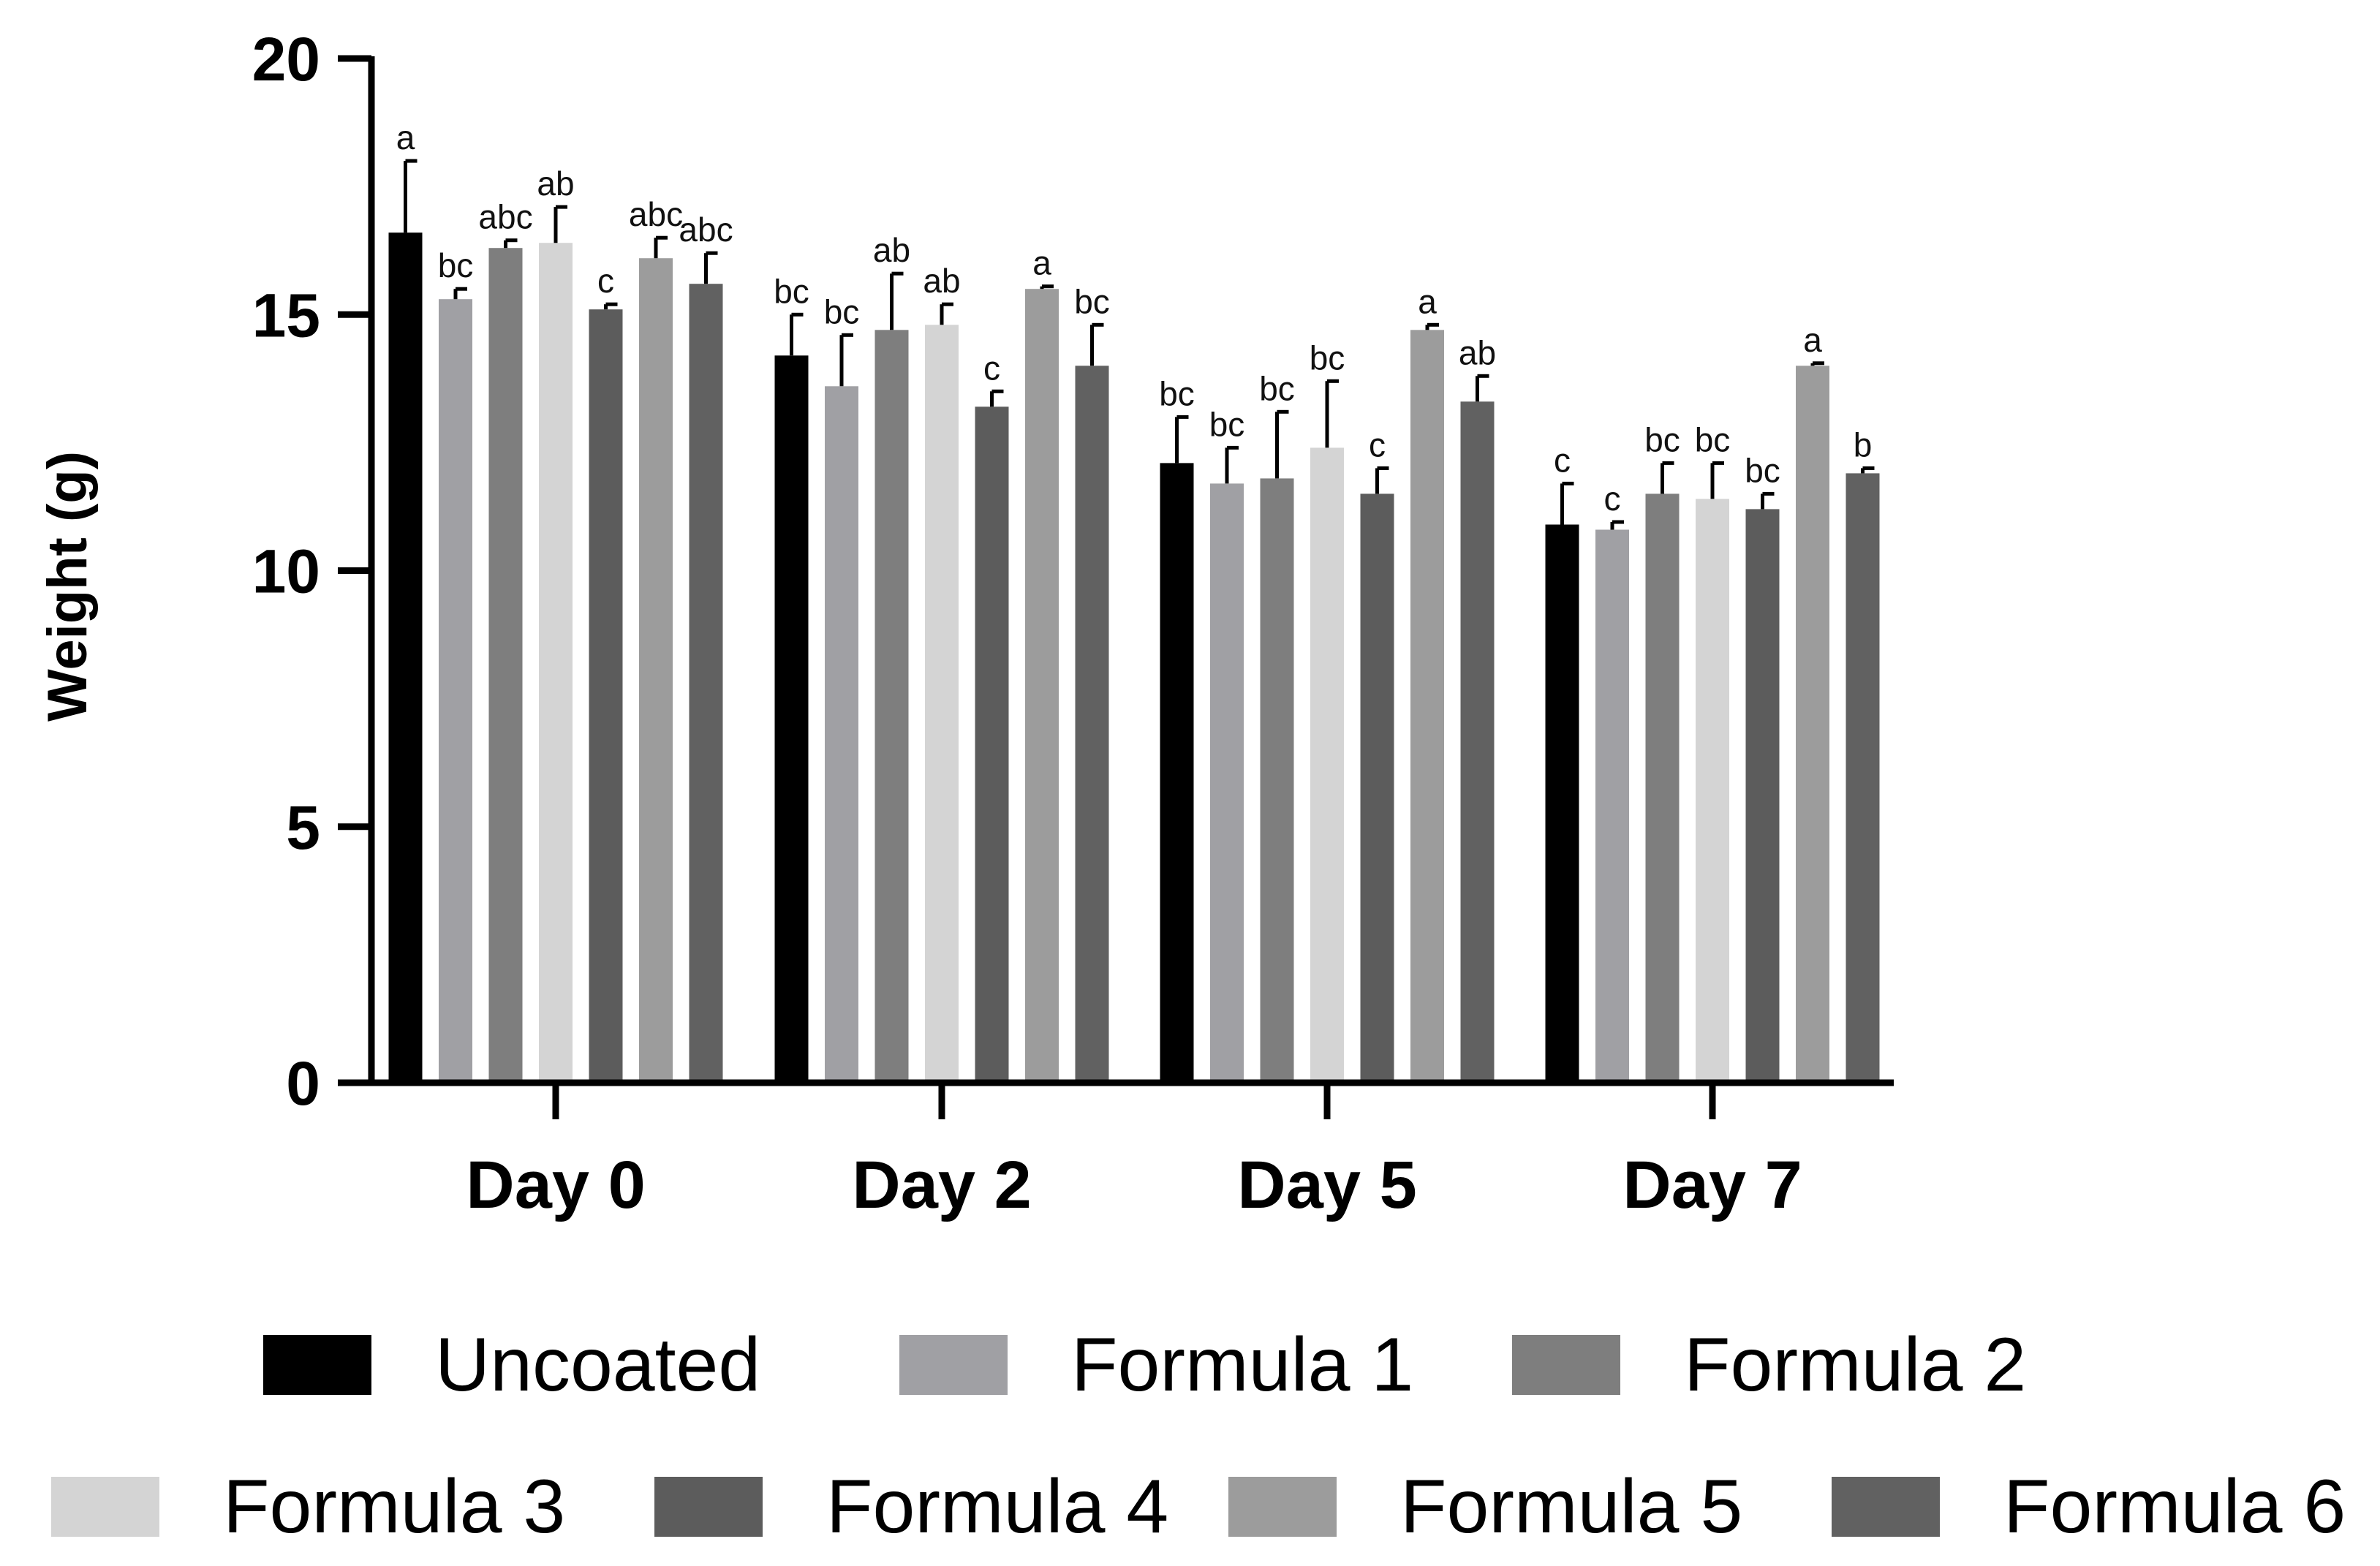  I want to click on legend-item: Formula 3, so click(308, 1506).